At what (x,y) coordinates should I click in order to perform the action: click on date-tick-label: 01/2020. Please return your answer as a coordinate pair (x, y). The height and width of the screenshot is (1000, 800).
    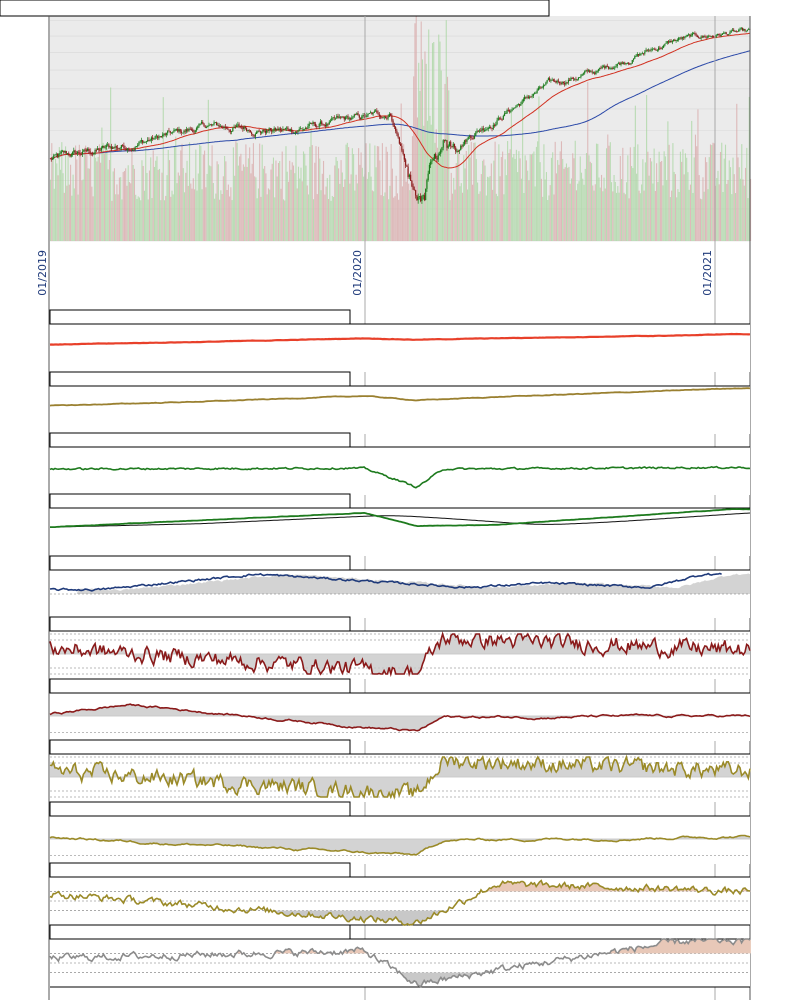
    Looking at the image, I should click on (357, 273).